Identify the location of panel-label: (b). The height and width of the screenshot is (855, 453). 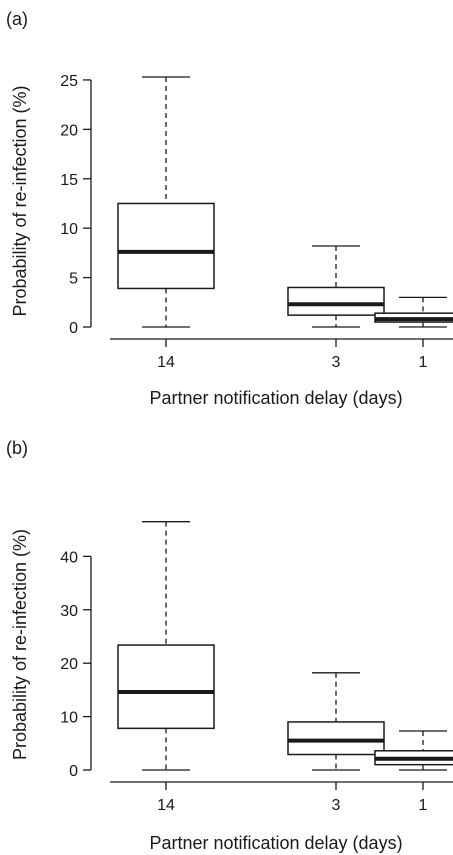
(17, 448).